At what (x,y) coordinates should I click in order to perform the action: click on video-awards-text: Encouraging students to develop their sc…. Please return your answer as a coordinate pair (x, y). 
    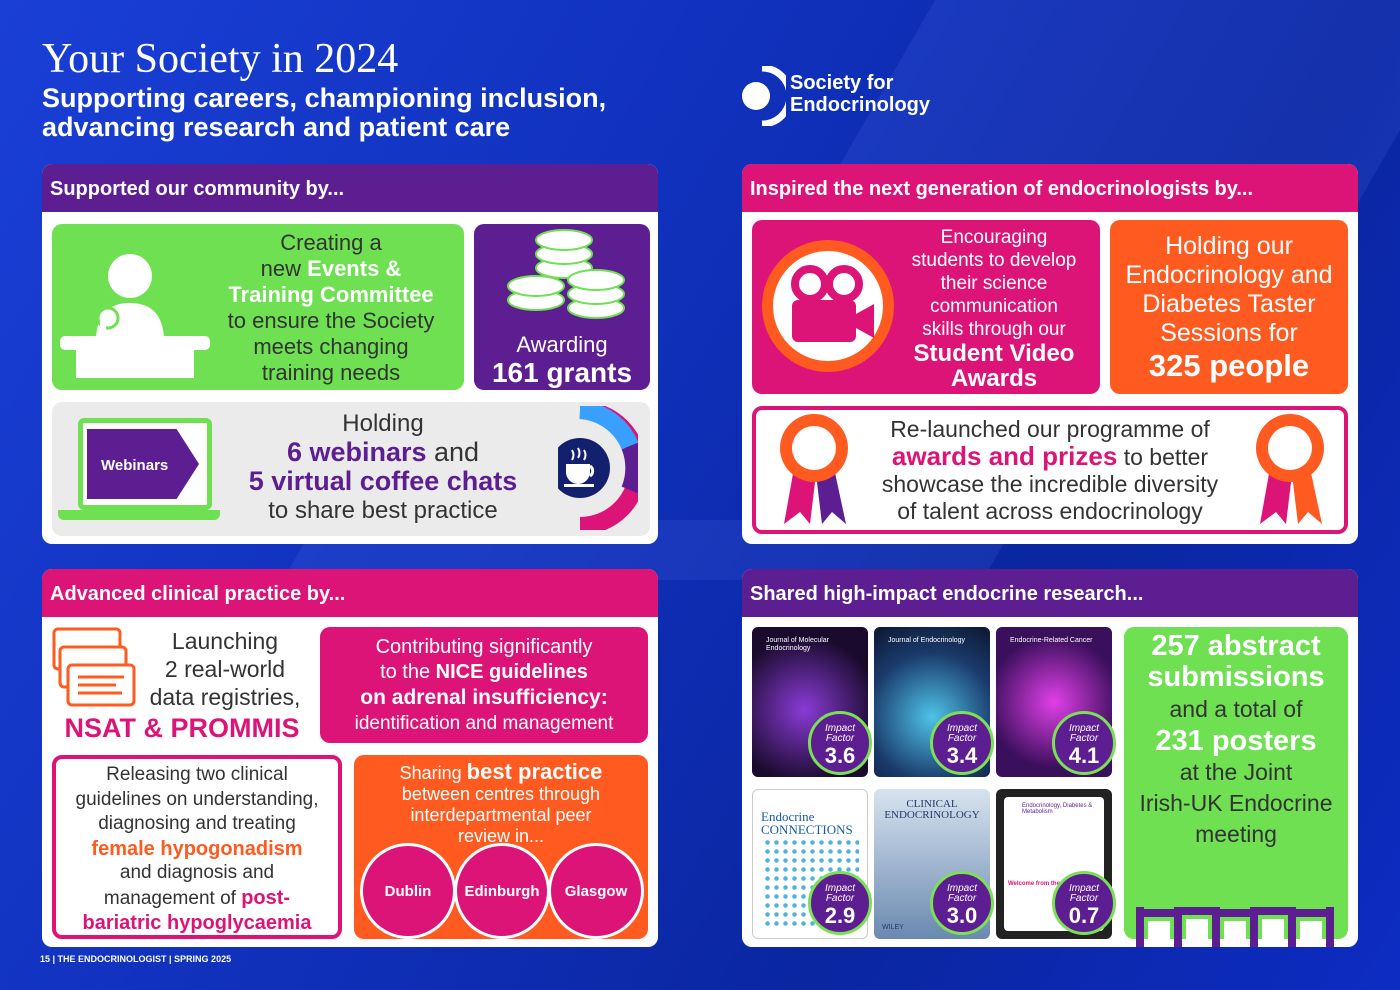
    Looking at the image, I should click on (994, 308).